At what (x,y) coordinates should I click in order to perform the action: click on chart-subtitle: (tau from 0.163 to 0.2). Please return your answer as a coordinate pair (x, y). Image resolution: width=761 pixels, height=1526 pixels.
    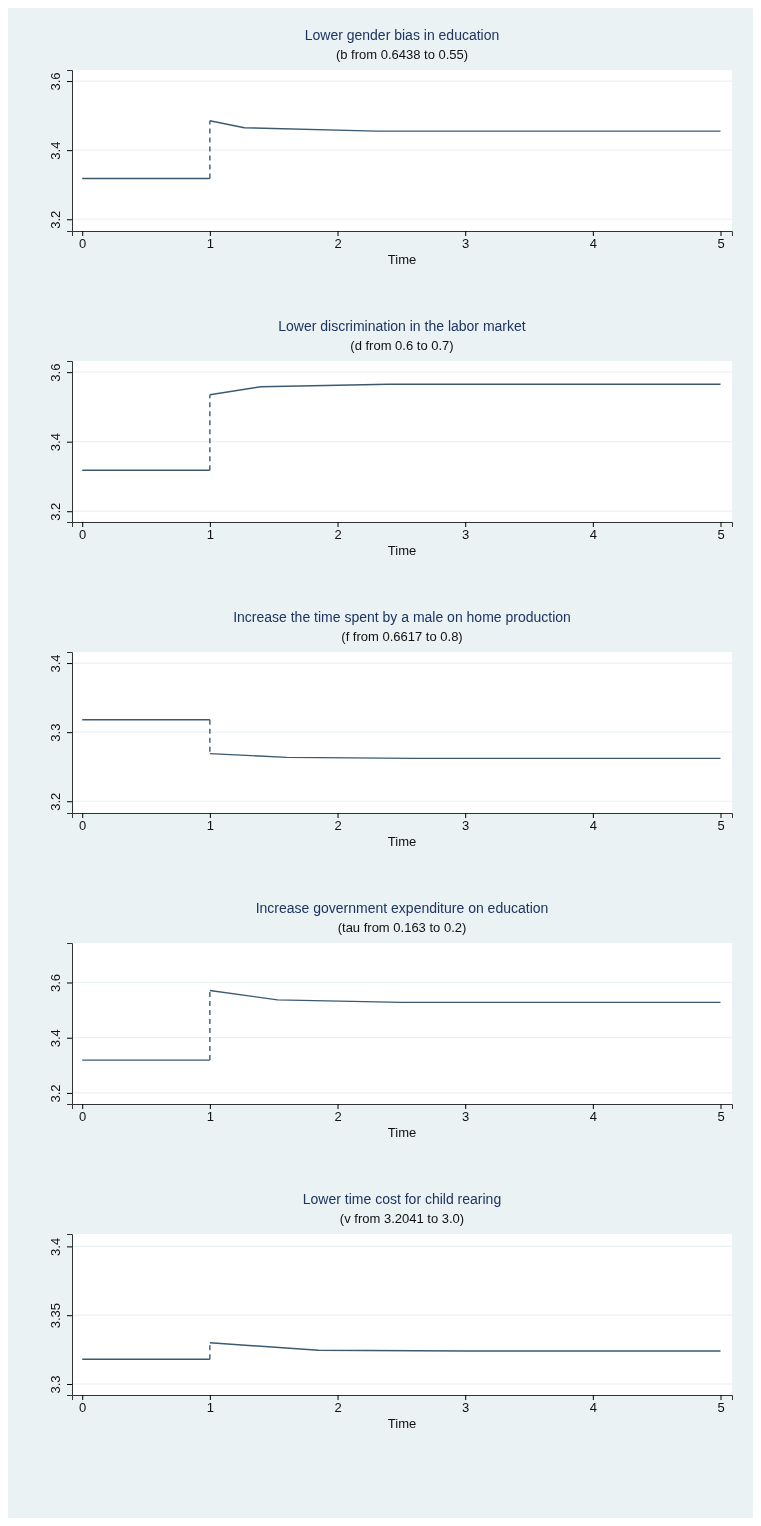
    Looking at the image, I should click on (402, 927).